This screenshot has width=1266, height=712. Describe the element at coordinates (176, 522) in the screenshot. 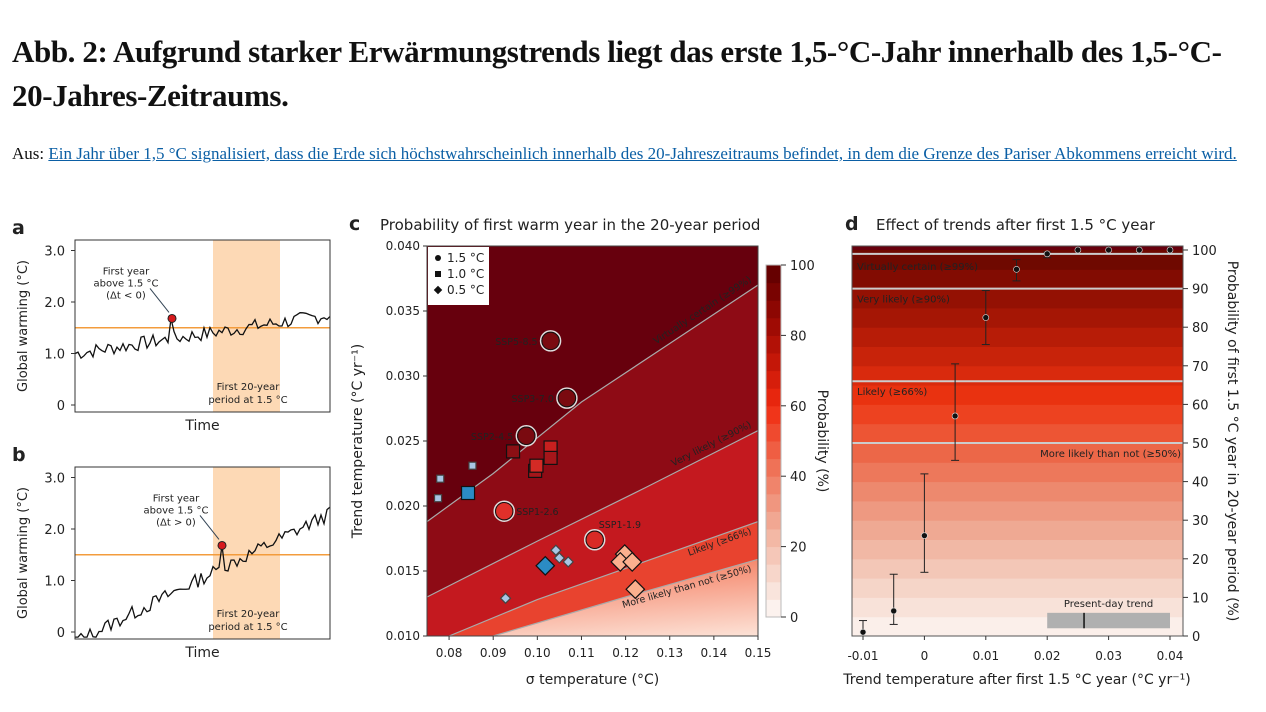

I see `annotation-text: (Δt > 0)` at that location.